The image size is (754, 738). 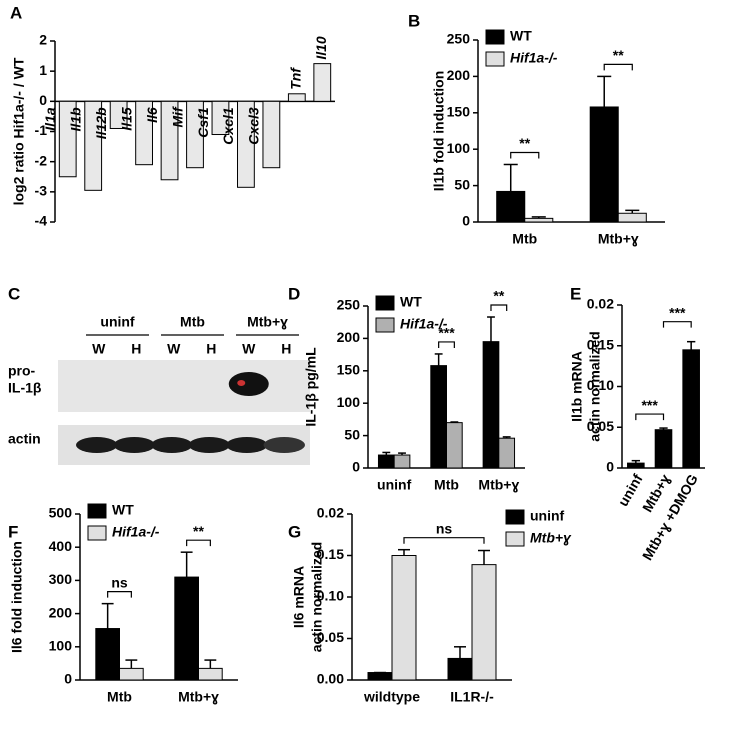 What do you see at coordinates (330, 679) in the screenshot?
I see `y-tick-label: 0.00` at bounding box center [330, 679].